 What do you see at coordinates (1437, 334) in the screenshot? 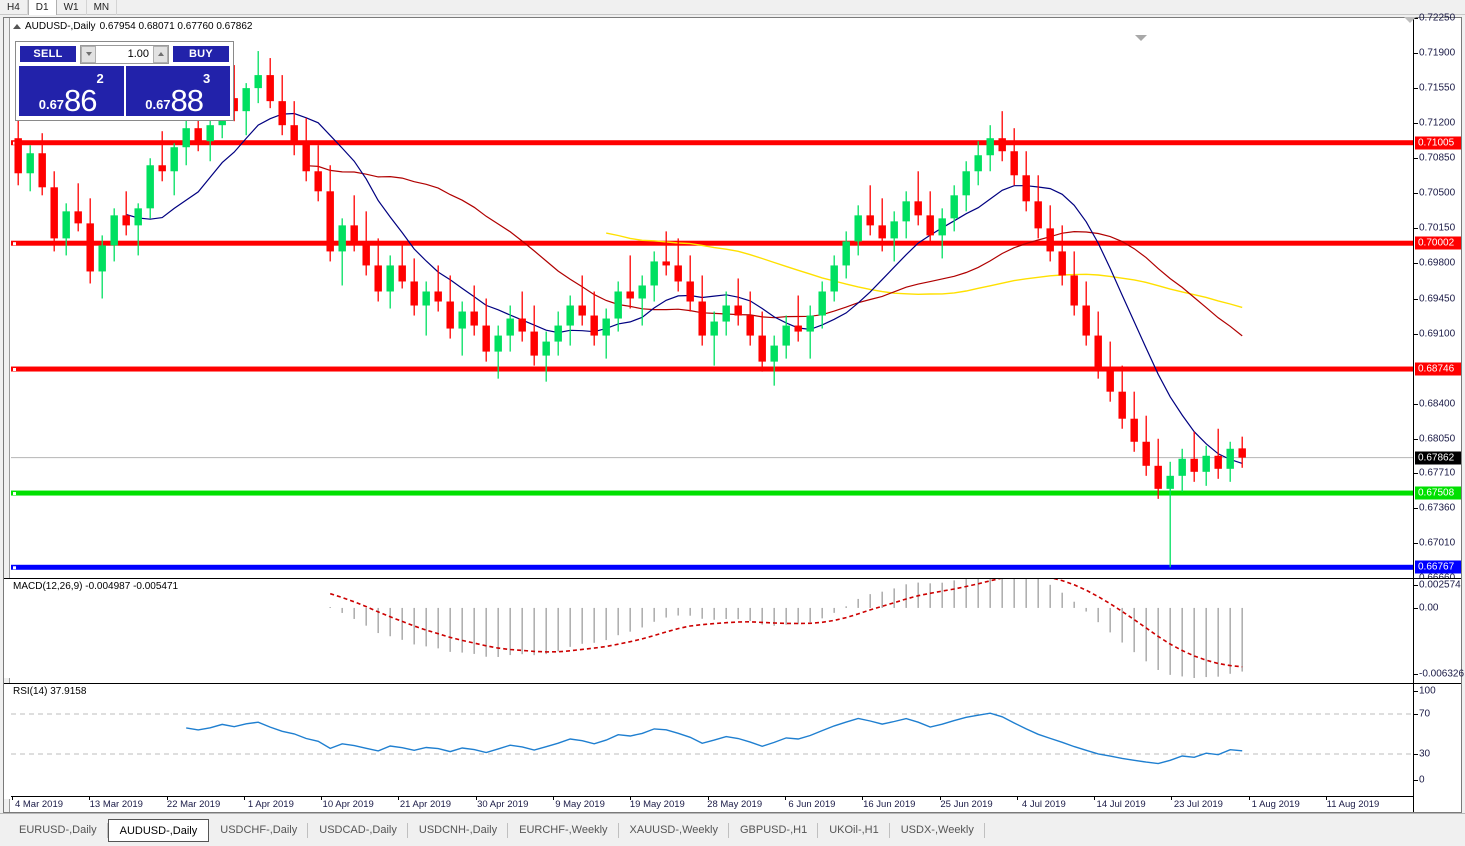
I see `price-label: 0.69100` at bounding box center [1437, 334].